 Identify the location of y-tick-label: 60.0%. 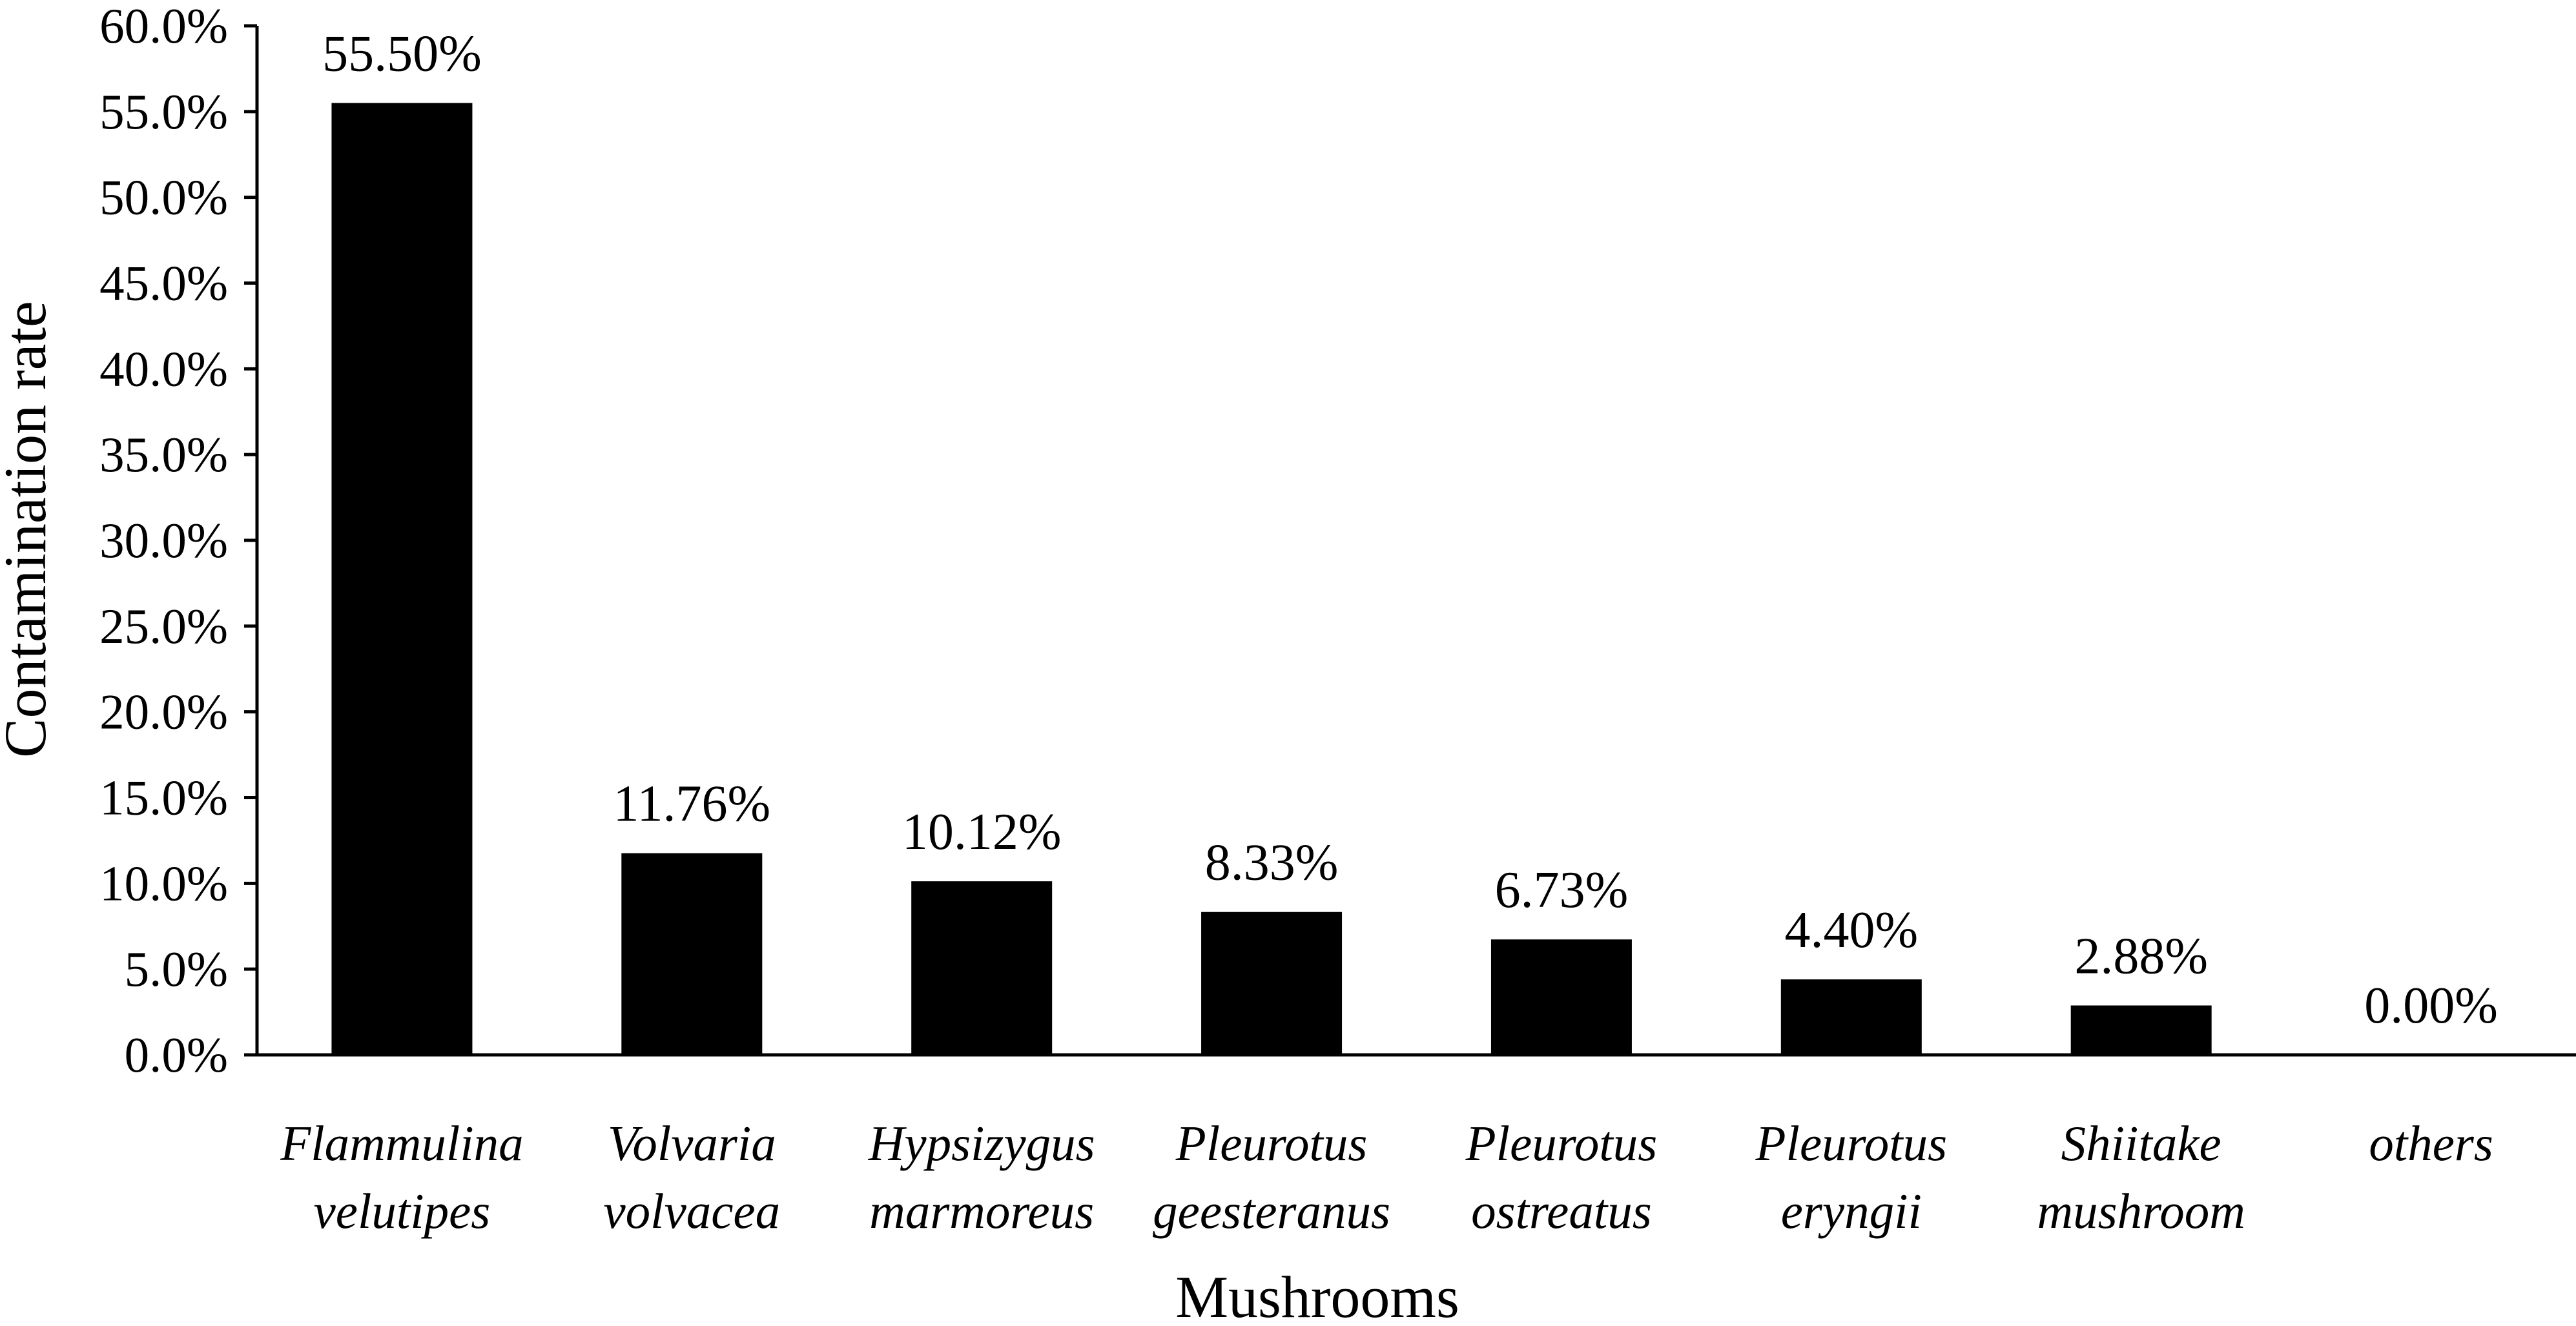
(163, 27).